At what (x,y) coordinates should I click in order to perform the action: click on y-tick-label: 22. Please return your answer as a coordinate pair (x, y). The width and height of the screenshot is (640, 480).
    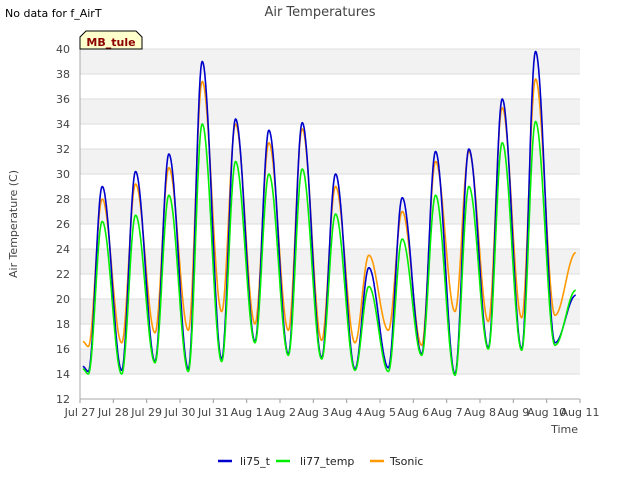
    Looking at the image, I should click on (63, 274).